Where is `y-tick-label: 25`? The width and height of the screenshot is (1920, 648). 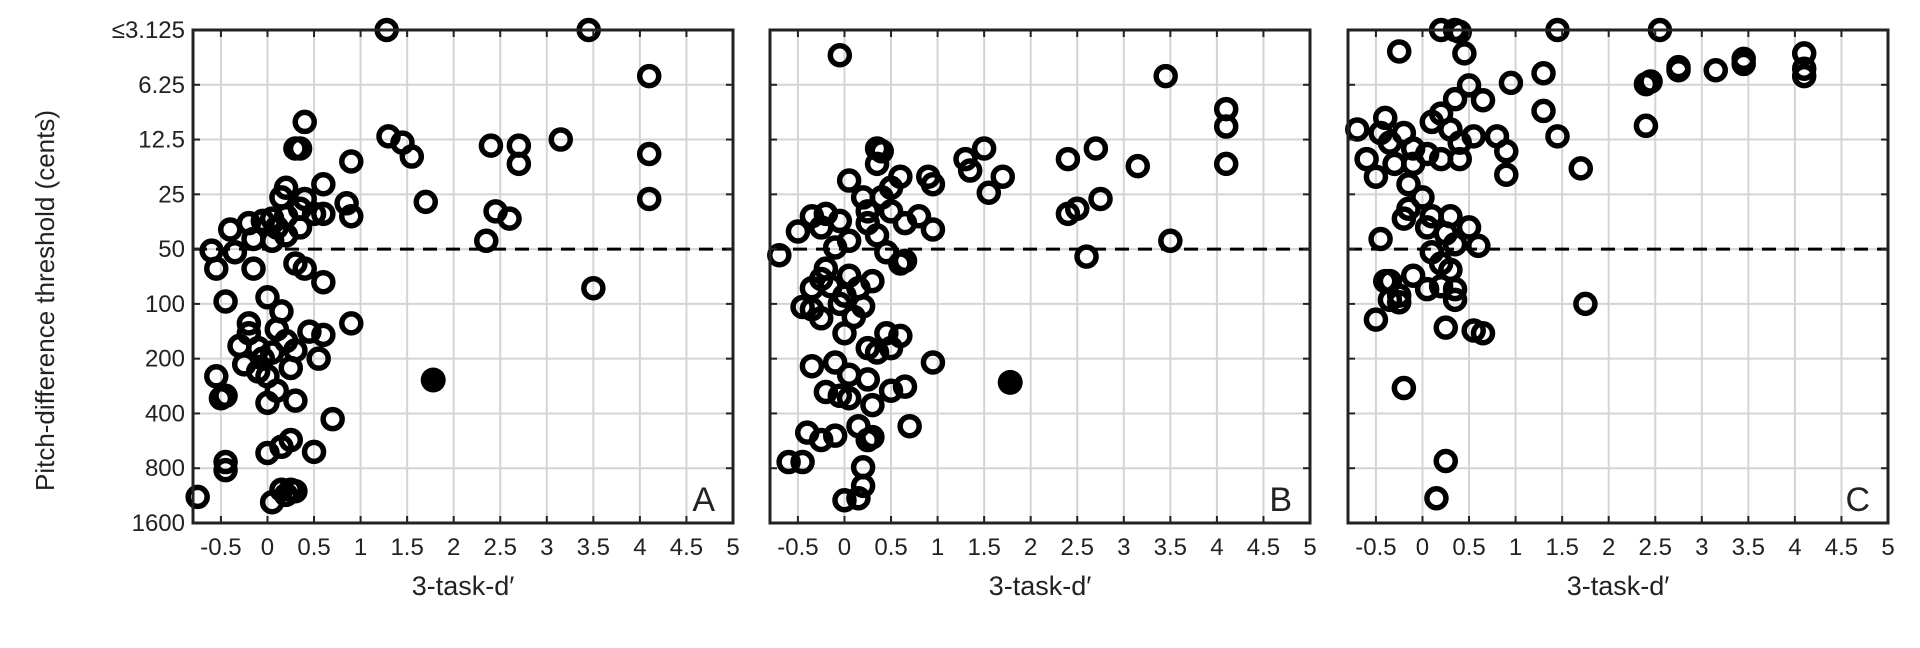 y-tick-label: 25 is located at coordinates (171, 194).